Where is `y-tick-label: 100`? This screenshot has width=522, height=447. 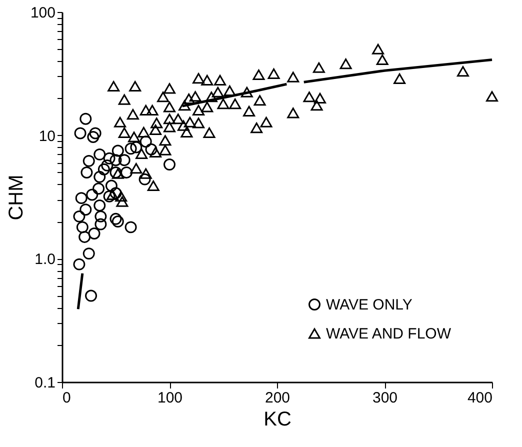
y-tick-label: 100 is located at coordinates (43, 13).